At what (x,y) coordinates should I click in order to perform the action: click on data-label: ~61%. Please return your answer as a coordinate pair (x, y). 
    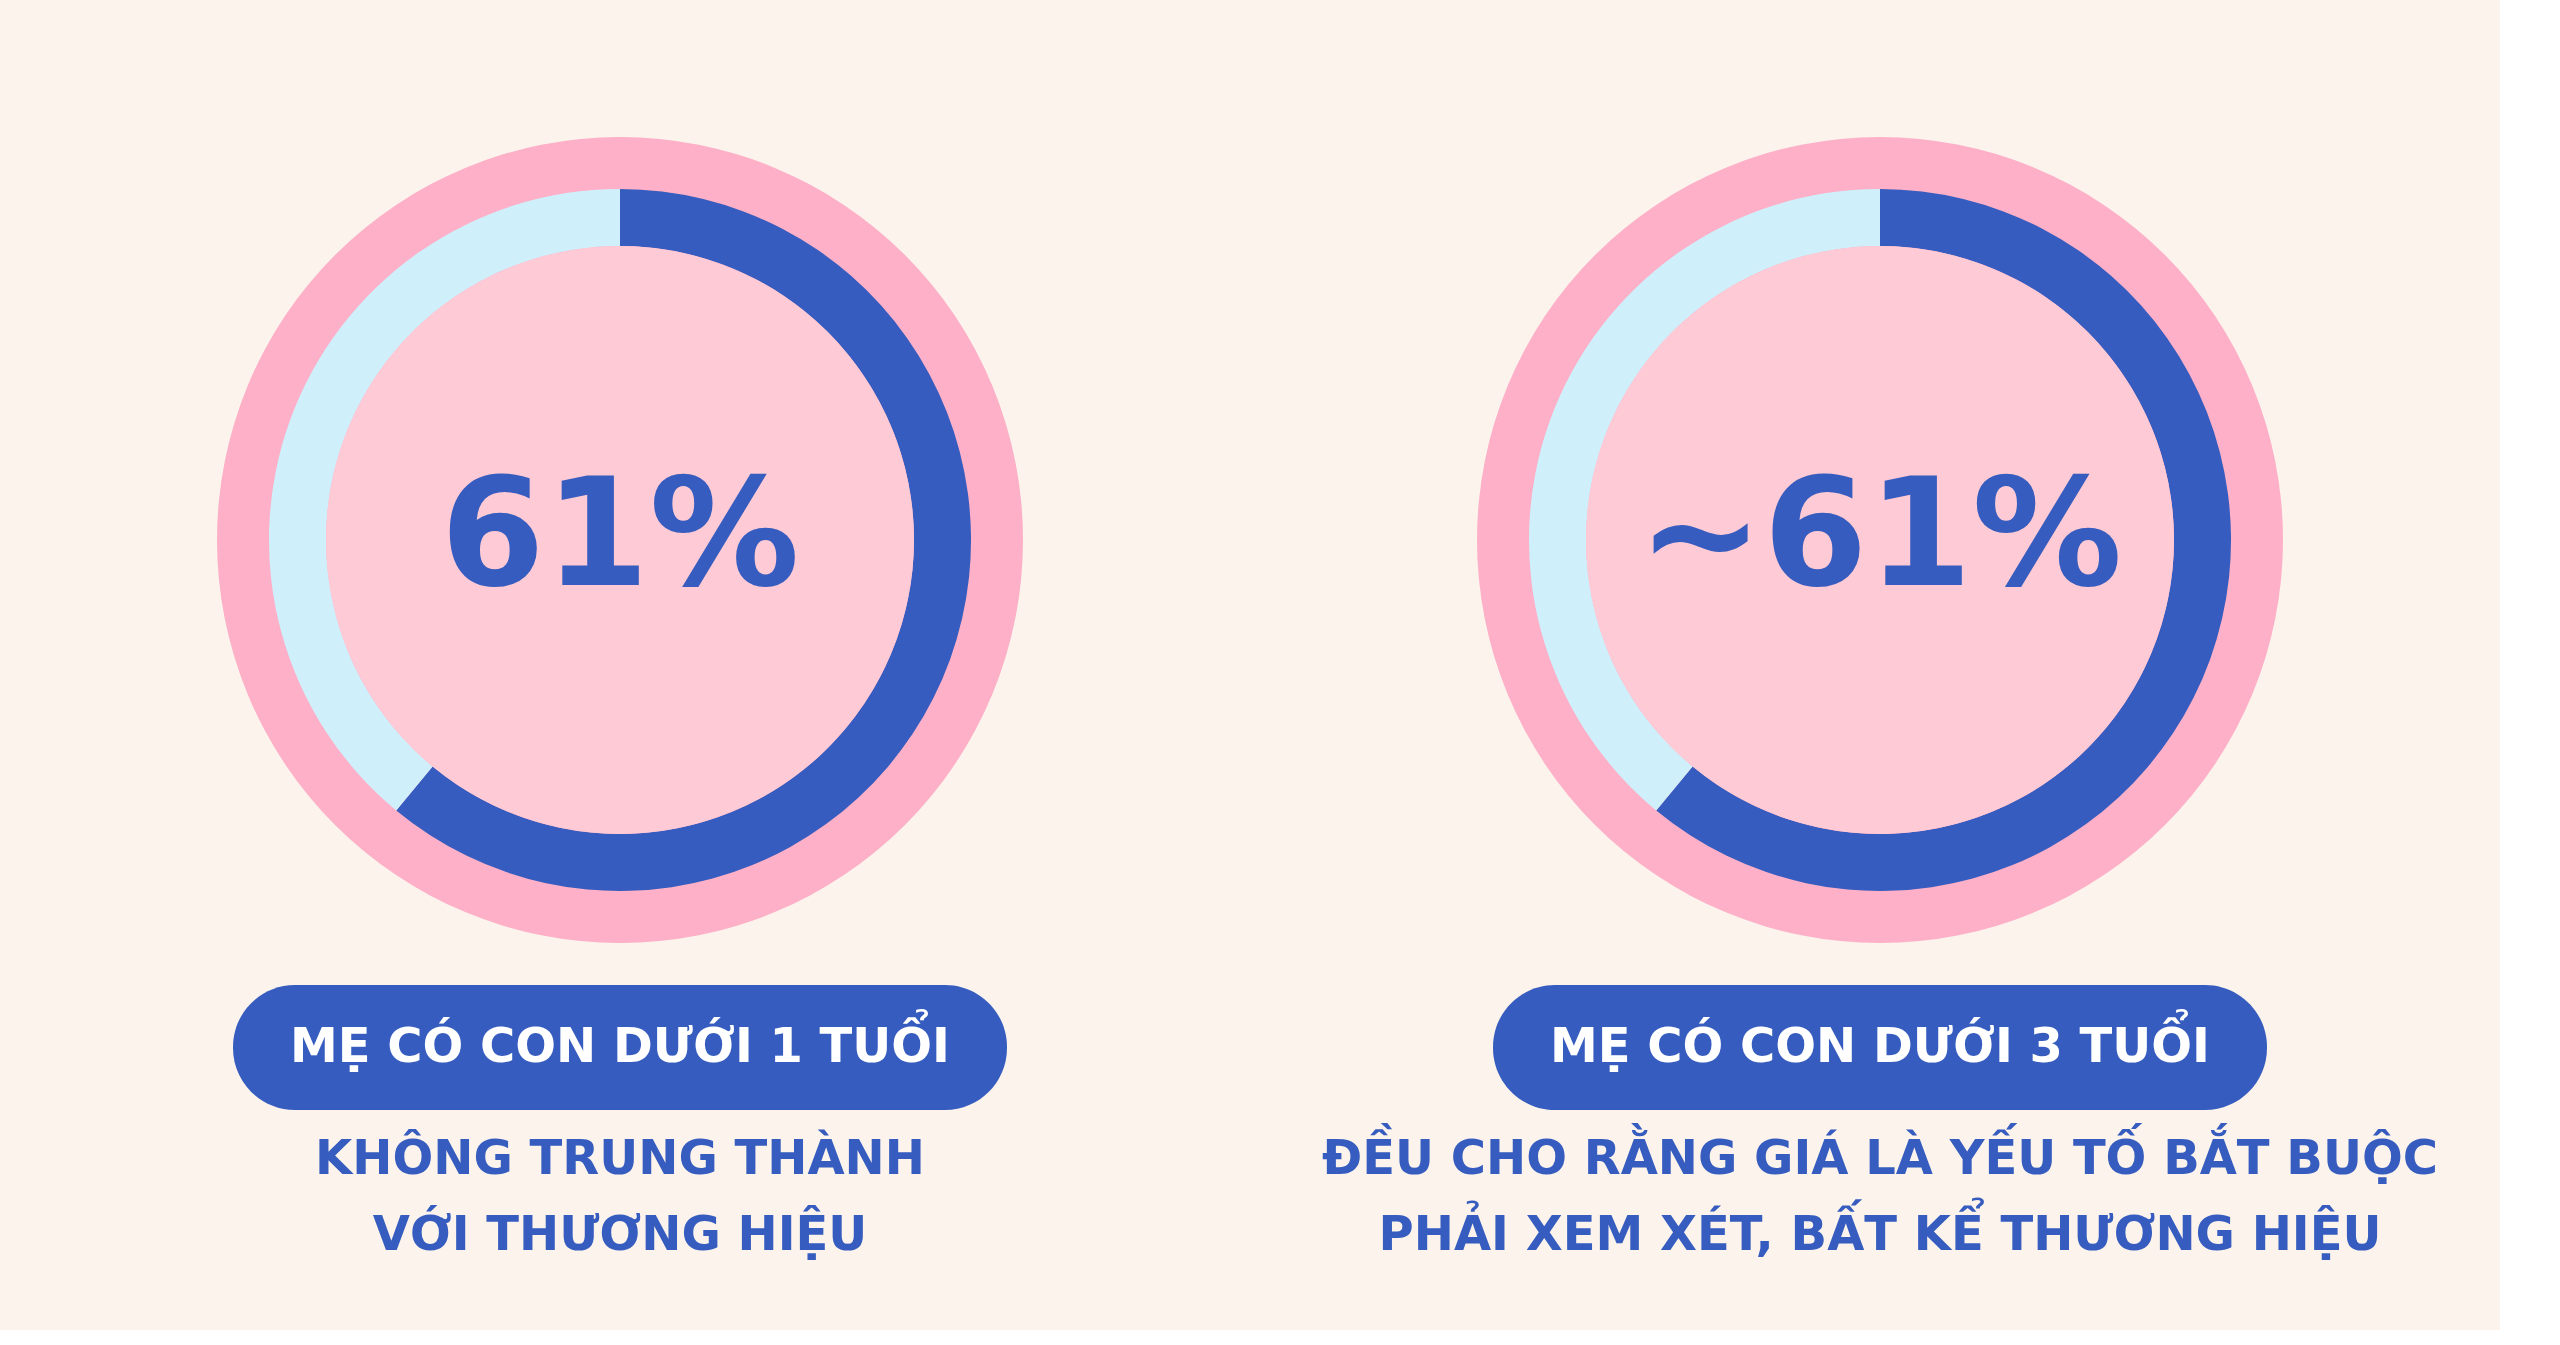
    Looking at the image, I should click on (1880, 533).